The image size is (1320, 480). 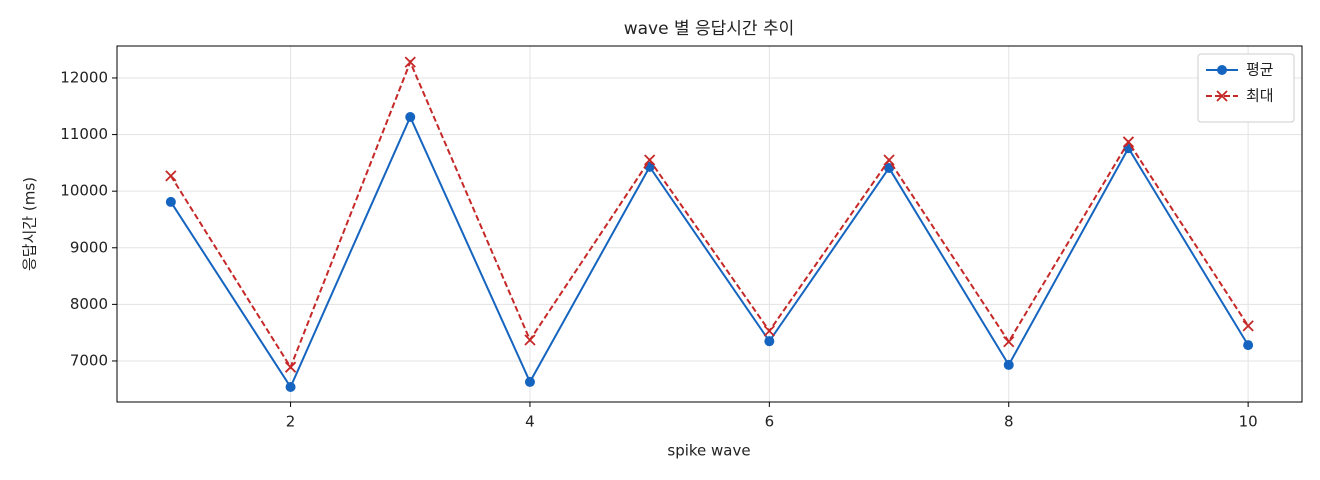 I want to click on y-tick-label: 8000, so click(x=89, y=304).